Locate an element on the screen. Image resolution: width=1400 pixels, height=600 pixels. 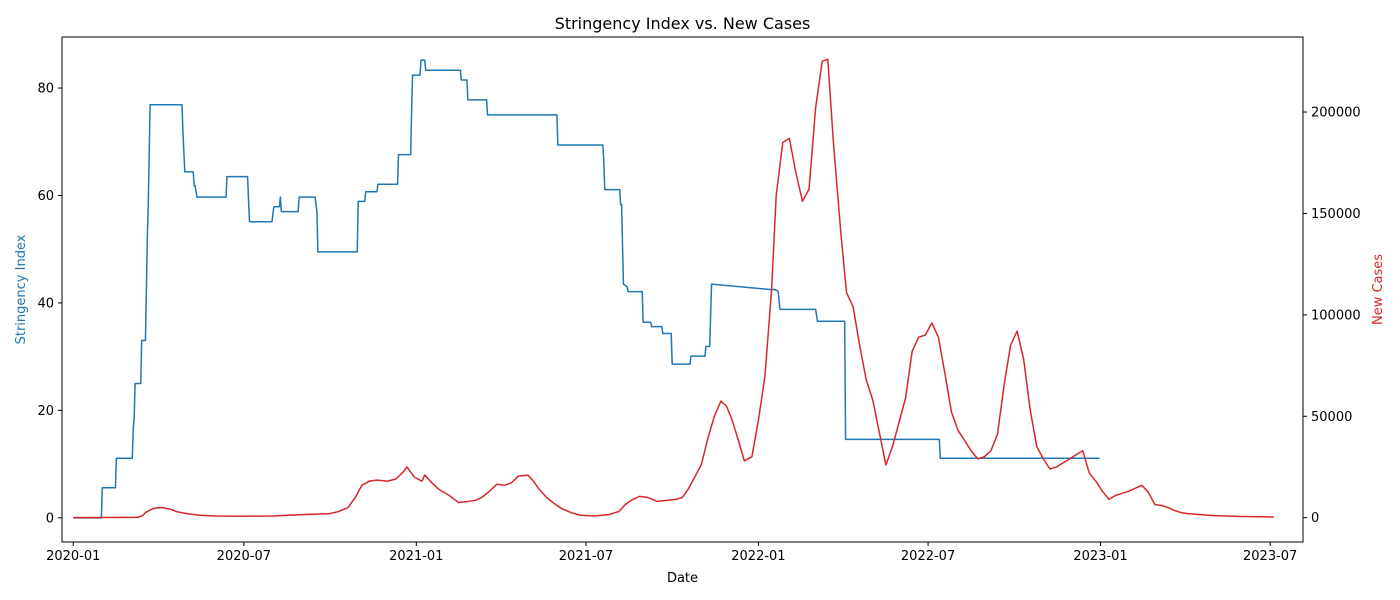
left-tick-label: 60 is located at coordinates (45, 196).